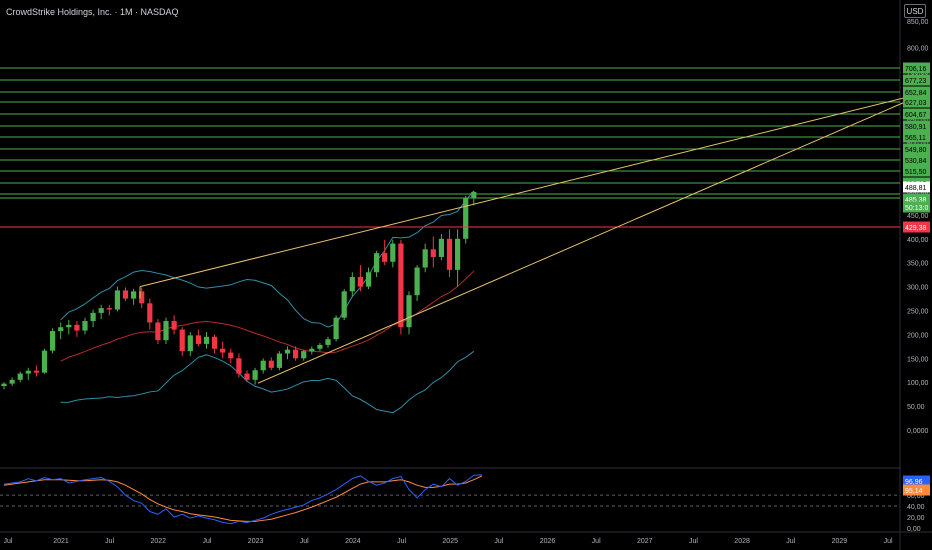 The image size is (932, 550). What do you see at coordinates (918, 288) in the screenshot?
I see `y-tick-label: 300,00` at bounding box center [918, 288].